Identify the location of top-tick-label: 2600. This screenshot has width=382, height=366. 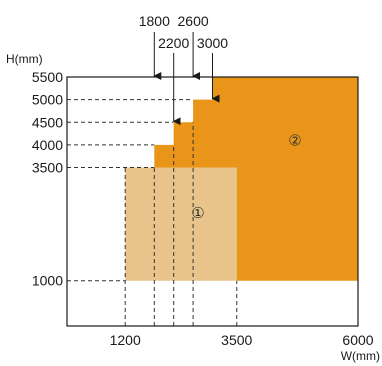
(193, 21).